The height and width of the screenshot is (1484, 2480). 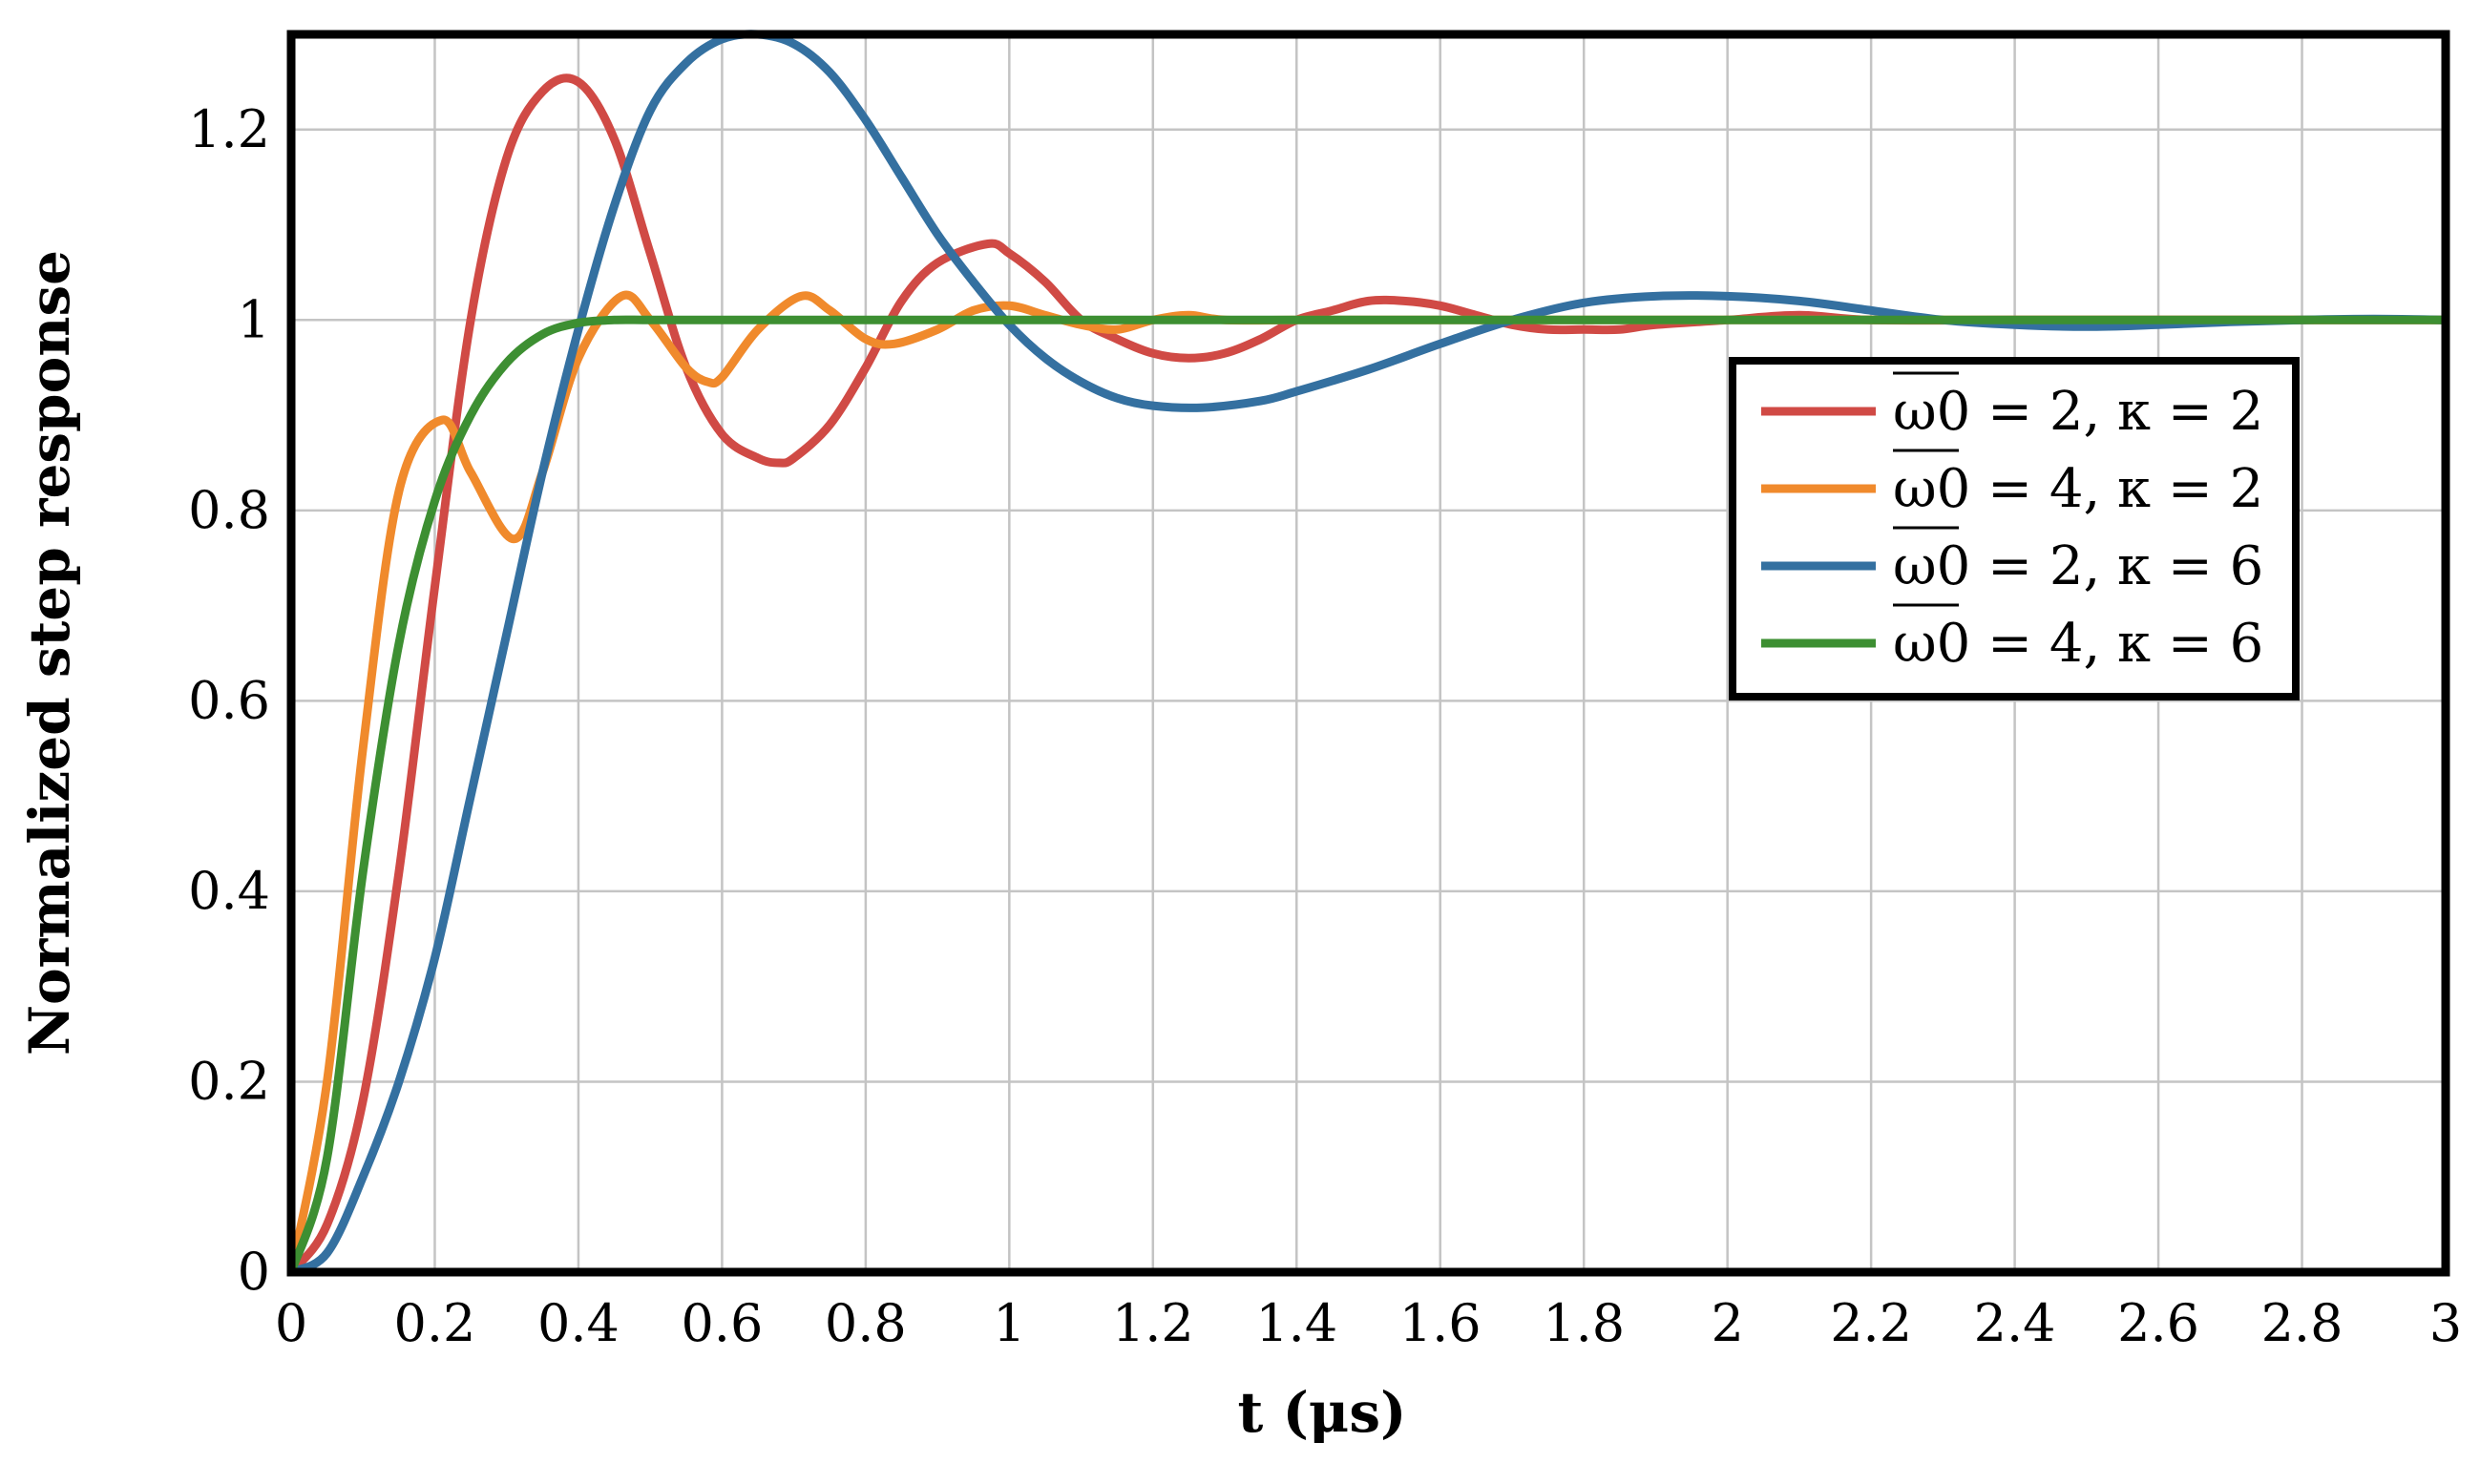 What do you see at coordinates (229, 891) in the screenshot?
I see `y-tick-label: 0.4` at bounding box center [229, 891].